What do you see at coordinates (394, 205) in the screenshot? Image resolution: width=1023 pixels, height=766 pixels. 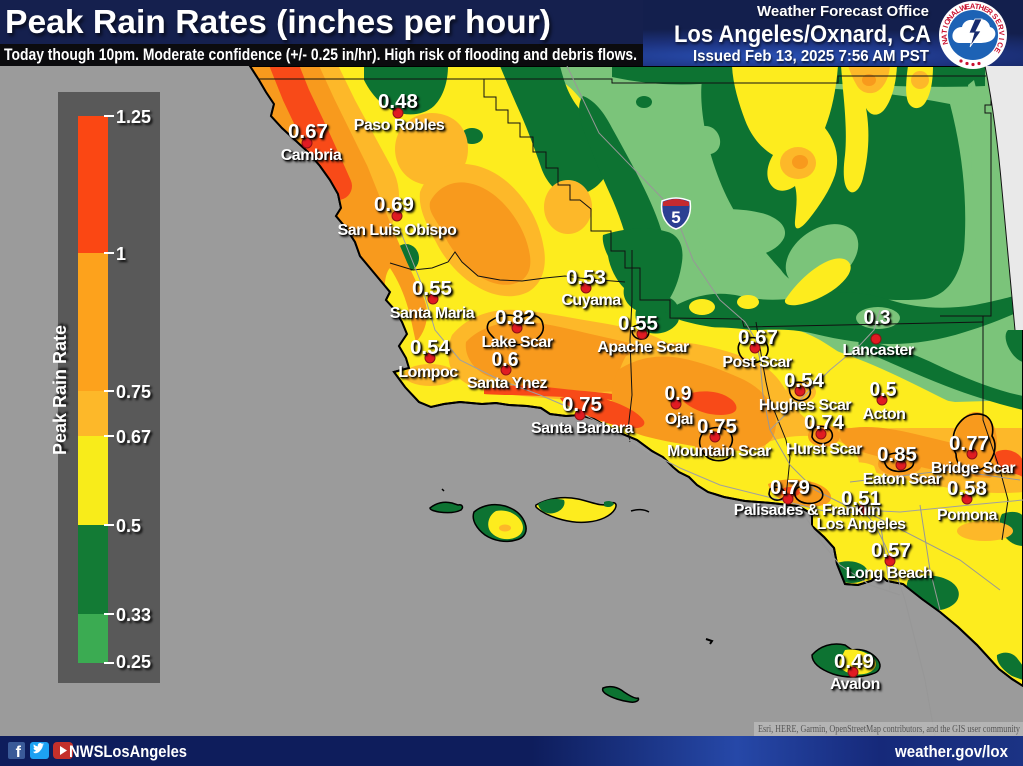 I see `svg-text: 0.69` at bounding box center [394, 205].